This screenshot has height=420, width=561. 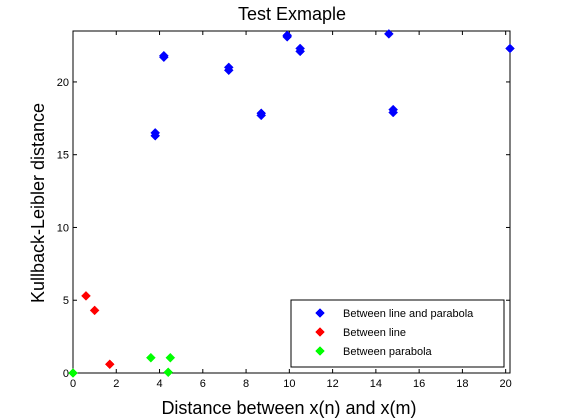 I want to click on x-tick-label: 2, so click(x=116, y=384).